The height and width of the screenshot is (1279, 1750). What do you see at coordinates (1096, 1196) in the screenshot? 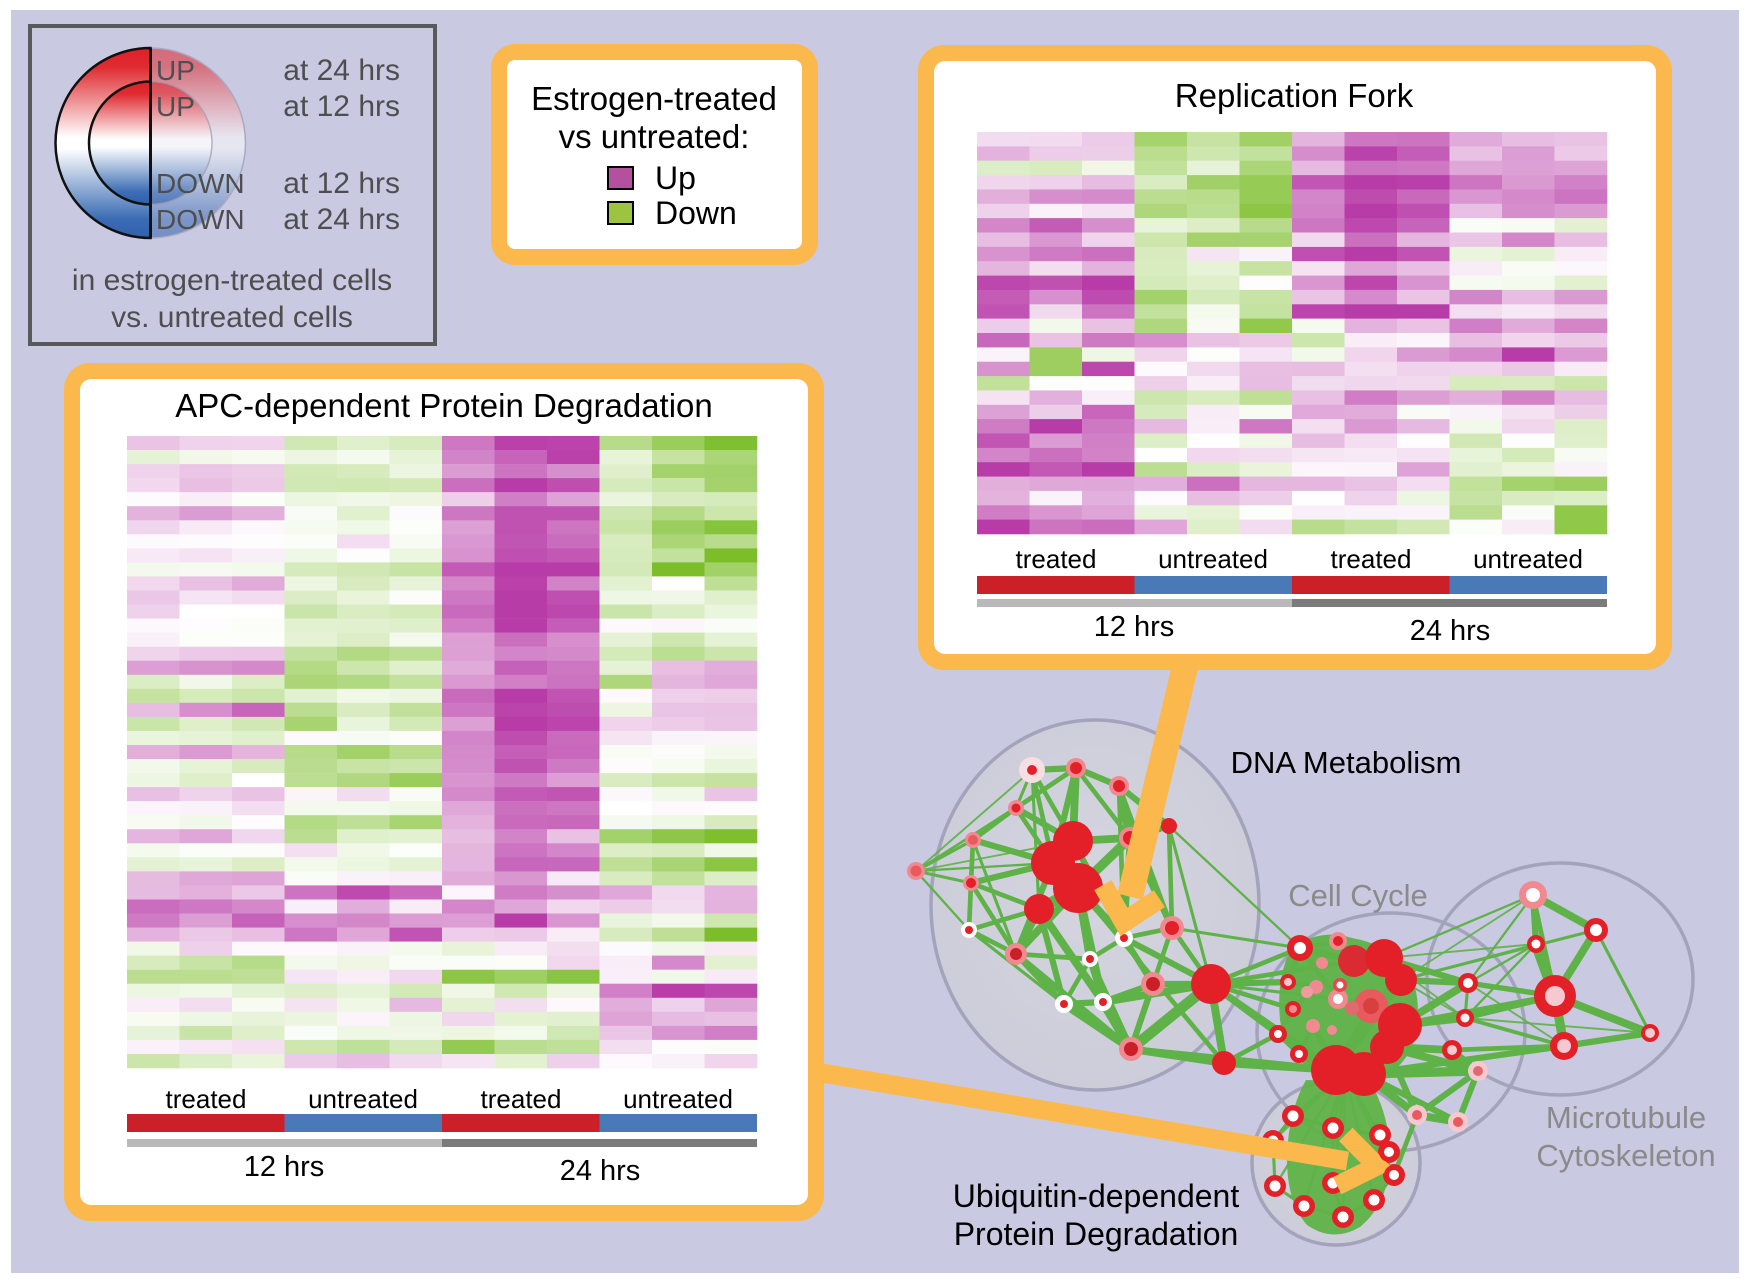
I see `svg-text: Ubiquitin-dependent` at bounding box center [1096, 1196].